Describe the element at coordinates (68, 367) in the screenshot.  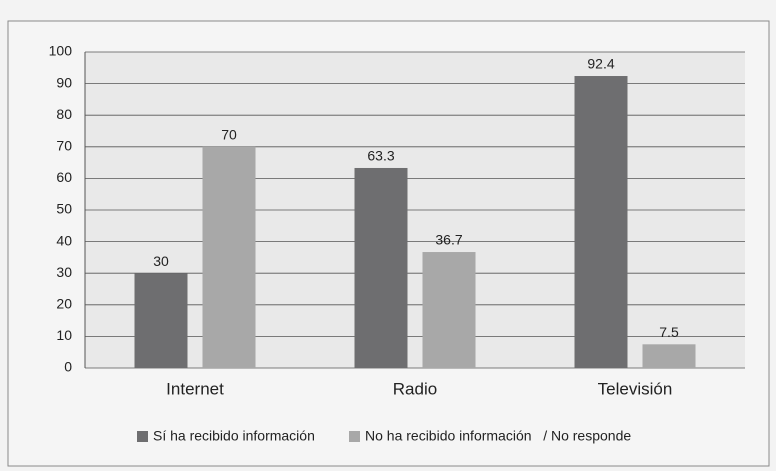
I see `y-tick-label: 0` at that location.